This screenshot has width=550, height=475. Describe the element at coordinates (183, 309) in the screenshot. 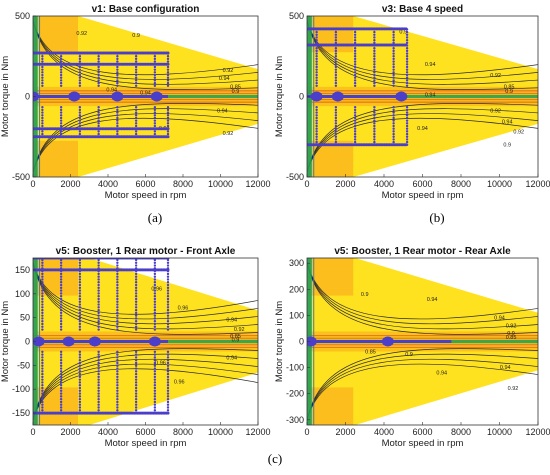

I see `chart-2-contour-label-1: 0.96` at that location.